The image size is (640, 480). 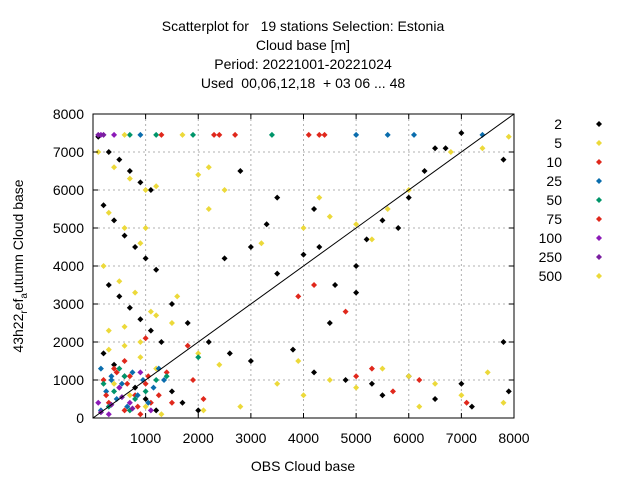 What do you see at coordinates (570, 238) in the screenshot?
I see `legend-item-100: 100` at bounding box center [570, 238].